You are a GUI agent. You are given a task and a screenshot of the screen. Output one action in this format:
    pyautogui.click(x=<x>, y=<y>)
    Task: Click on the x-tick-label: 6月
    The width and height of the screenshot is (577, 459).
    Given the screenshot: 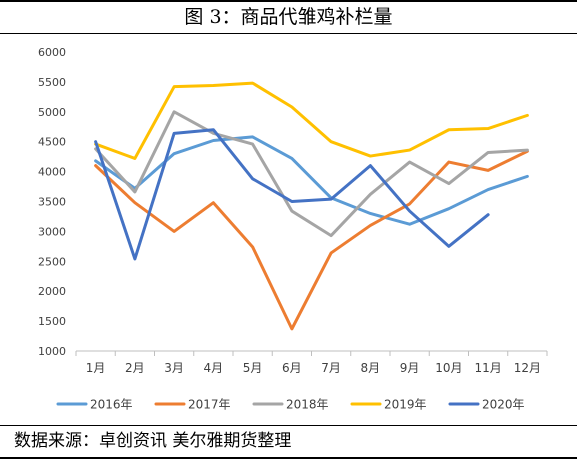 What is the action you would take?
    pyautogui.click(x=292, y=368)
    